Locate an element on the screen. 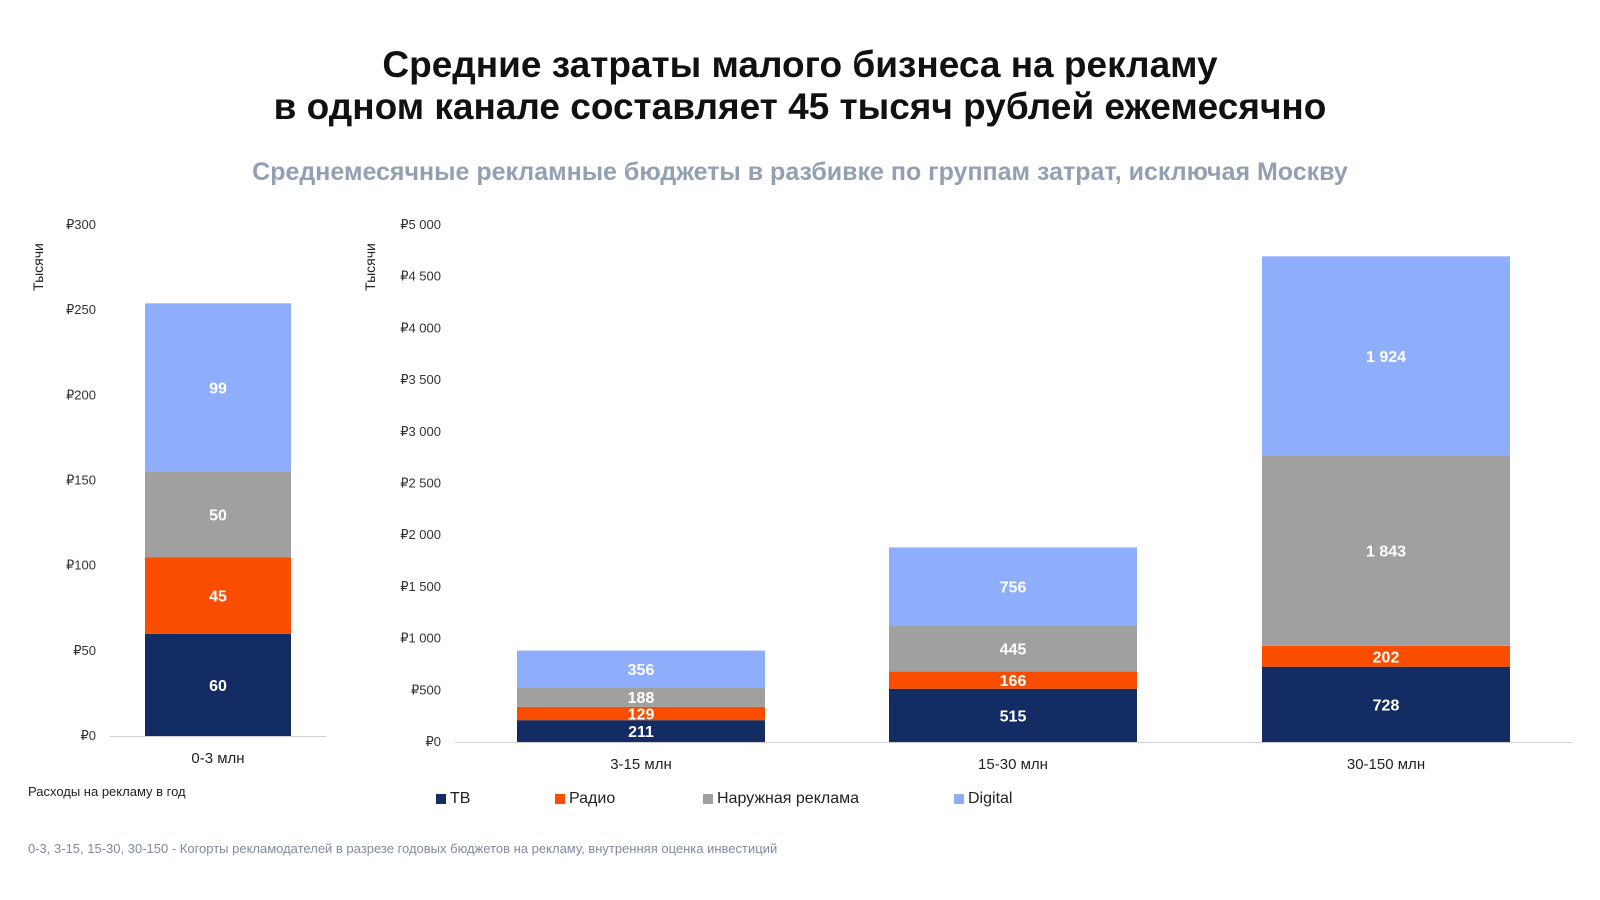 The height and width of the screenshot is (900, 1600). data-label-1-1-3: 756 is located at coordinates (1013, 587).